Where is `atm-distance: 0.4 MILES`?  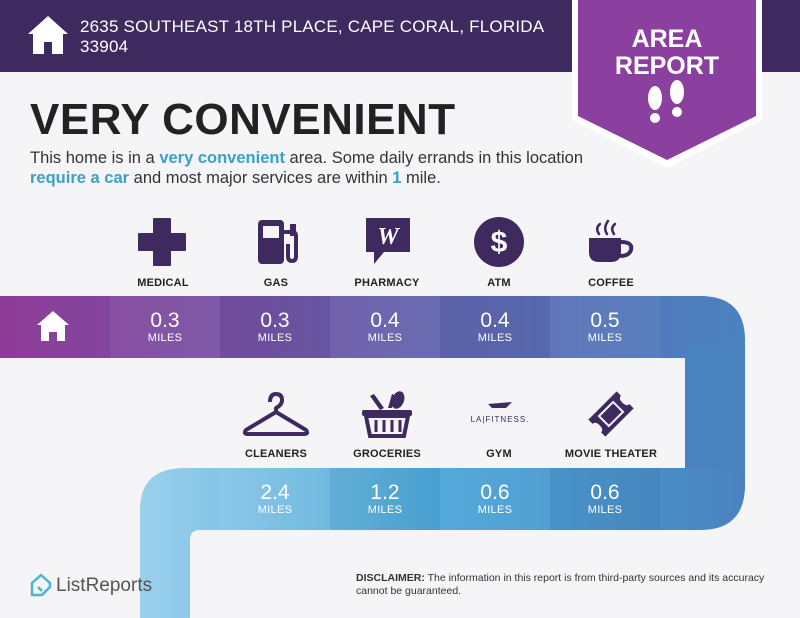 atm-distance: 0.4 MILES is located at coordinates (495, 327).